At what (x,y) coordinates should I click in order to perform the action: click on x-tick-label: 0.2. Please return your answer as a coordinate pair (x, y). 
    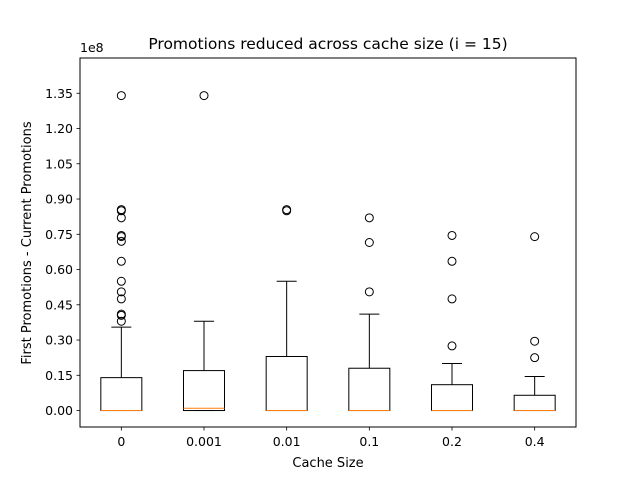
    Looking at the image, I should click on (452, 441).